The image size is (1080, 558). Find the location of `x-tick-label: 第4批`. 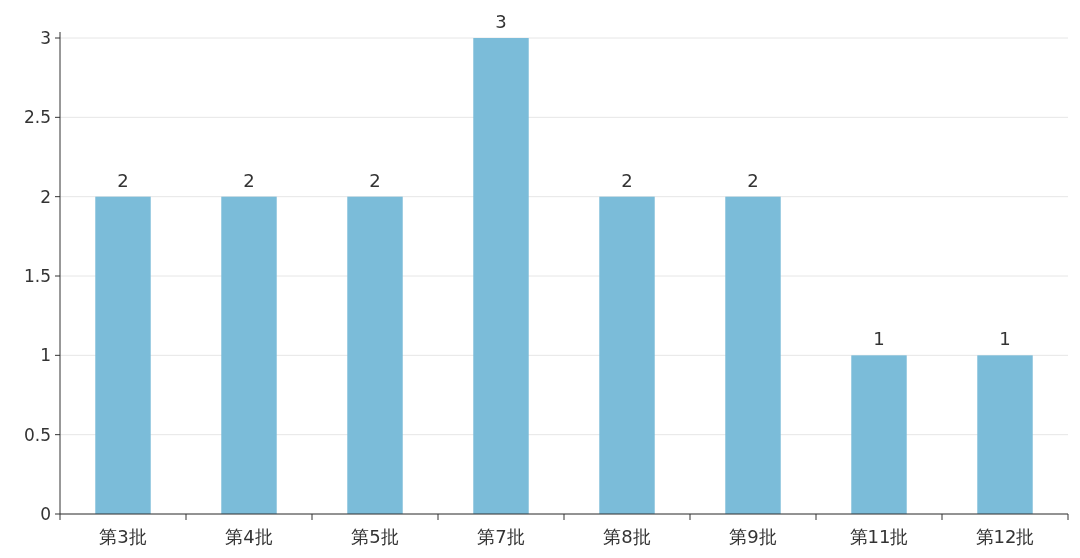

x-tick-label: 第4批 is located at coordinates (249, 536).